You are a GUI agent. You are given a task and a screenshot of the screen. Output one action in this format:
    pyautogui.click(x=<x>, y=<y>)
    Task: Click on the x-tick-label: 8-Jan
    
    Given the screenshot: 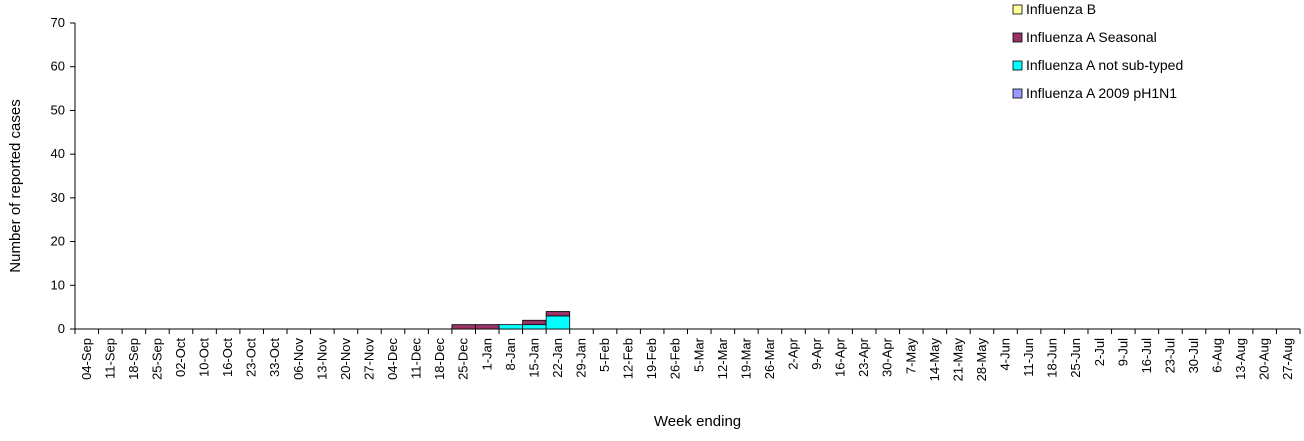 What is the action you would take?
    pyautogui.click(x=510, y=354)
    